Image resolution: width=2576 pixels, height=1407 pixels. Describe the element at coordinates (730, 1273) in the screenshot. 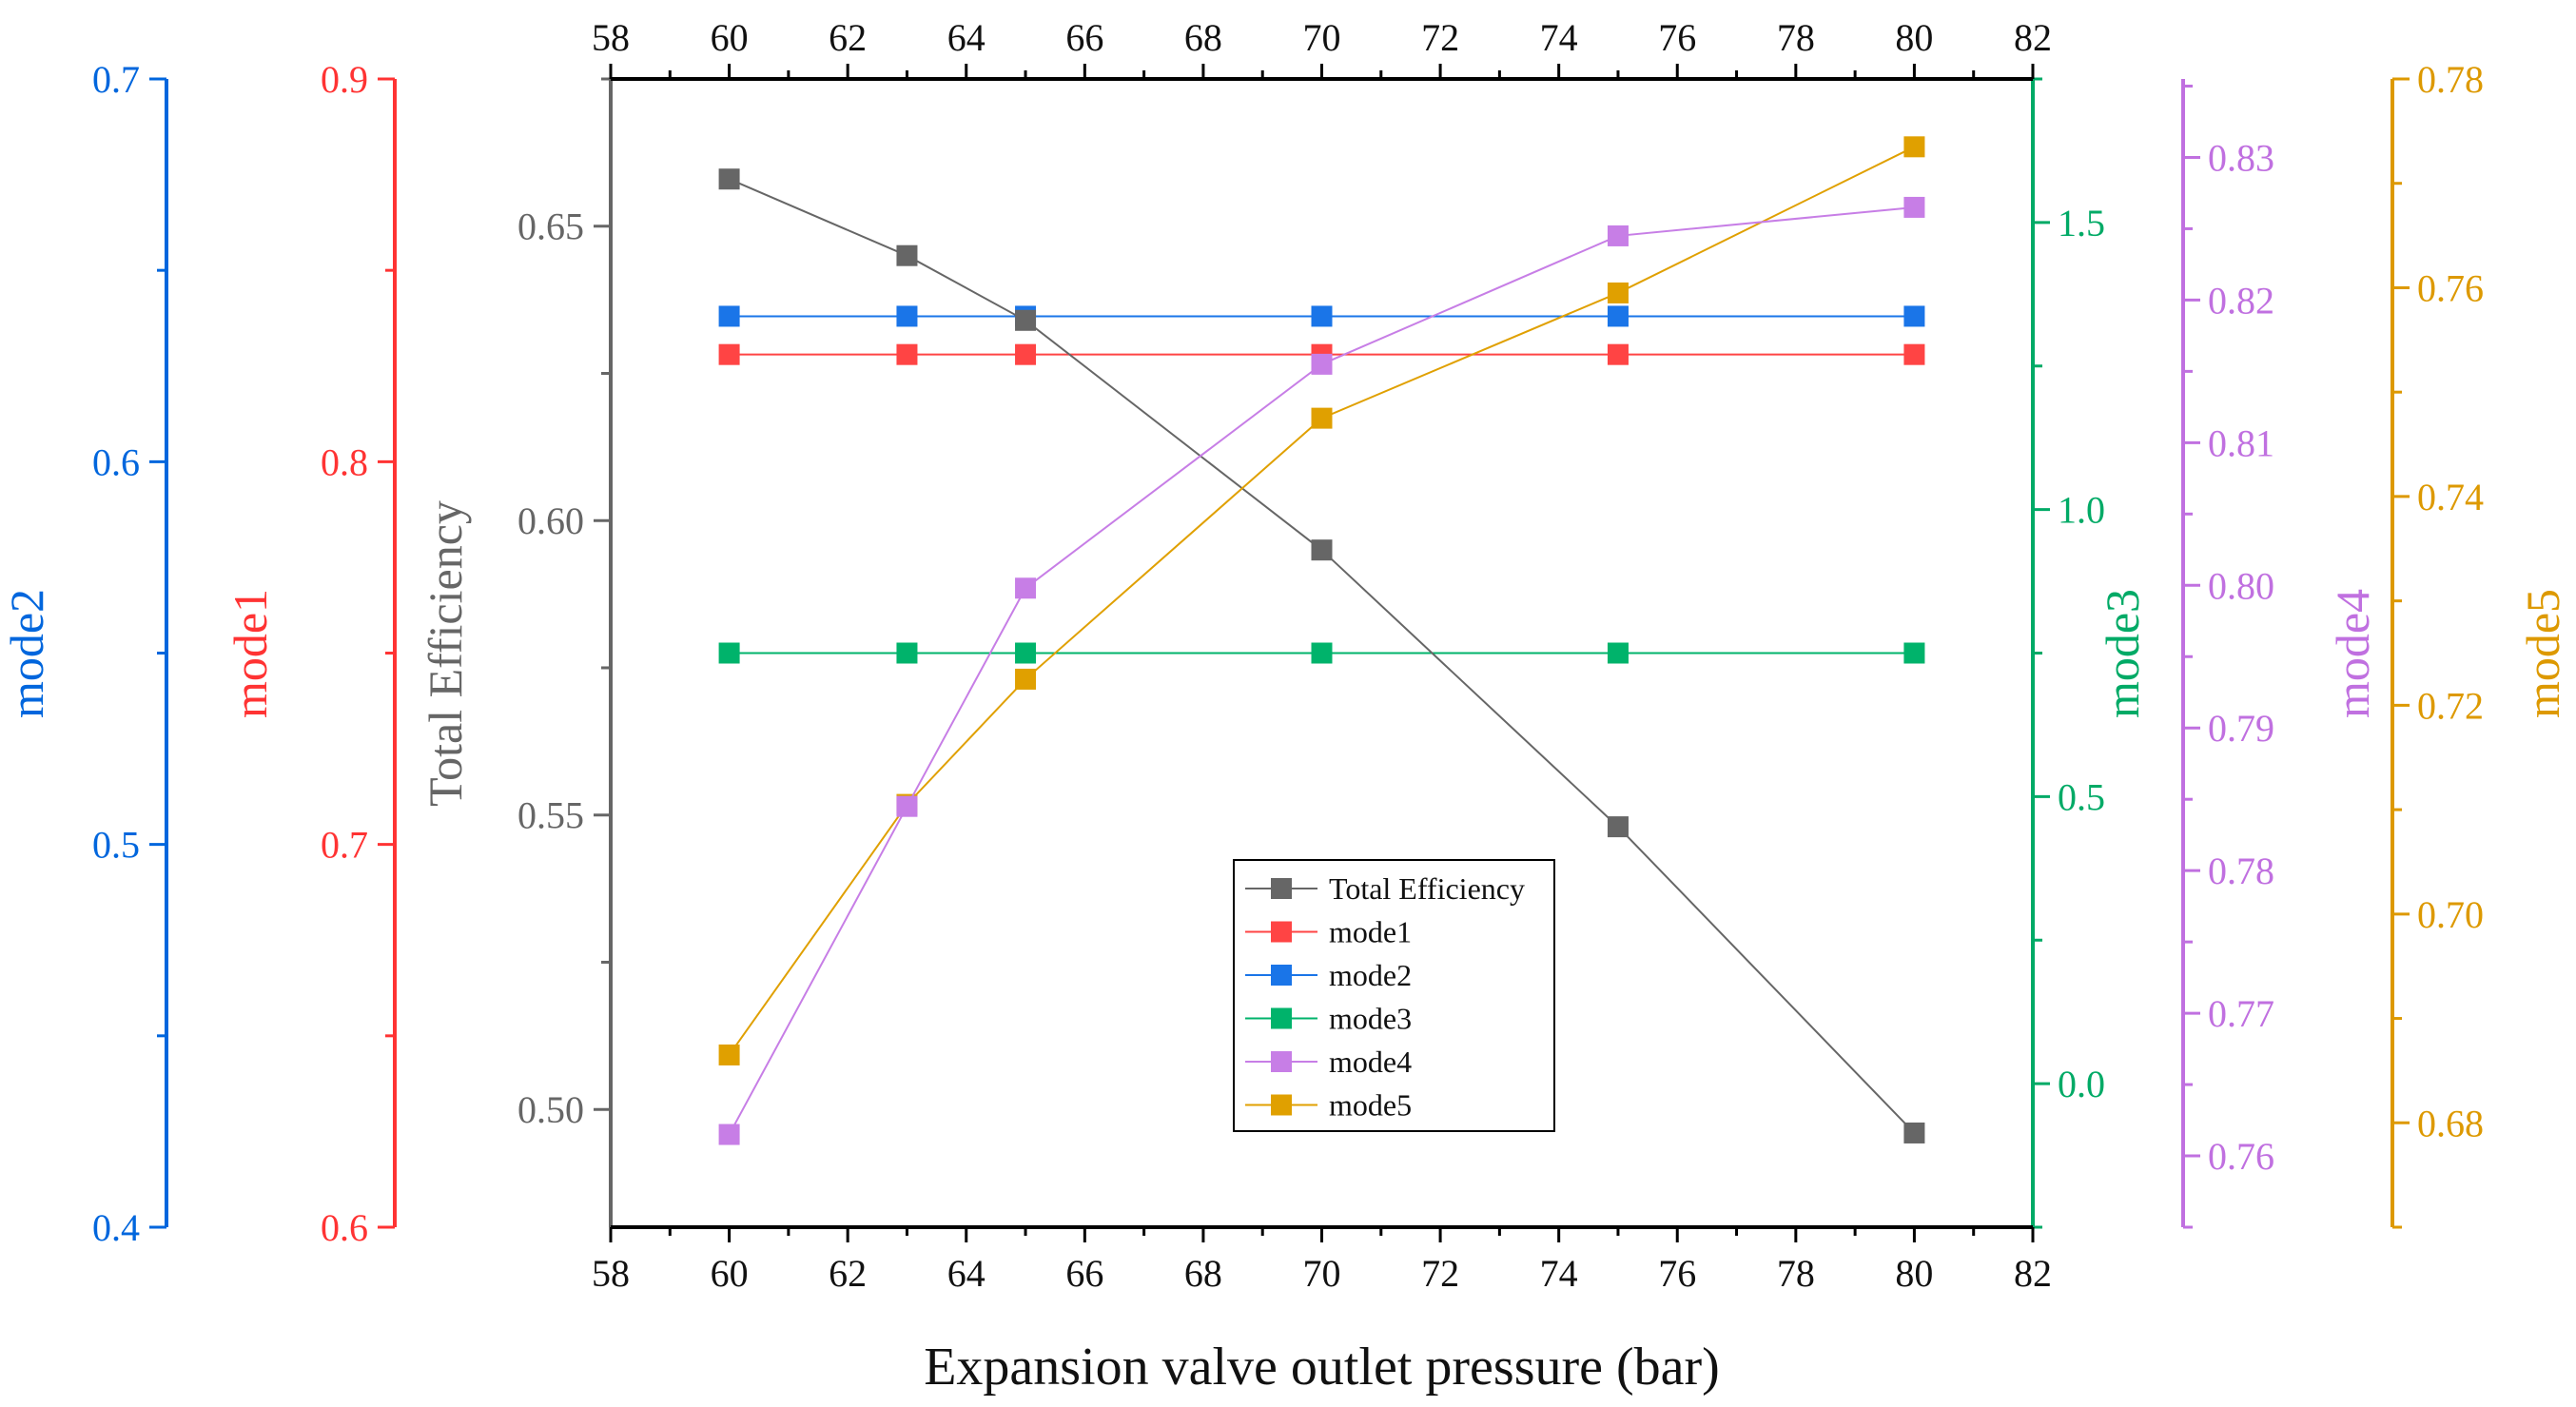

I see `x-tick-label-bottom: 60` at that location.